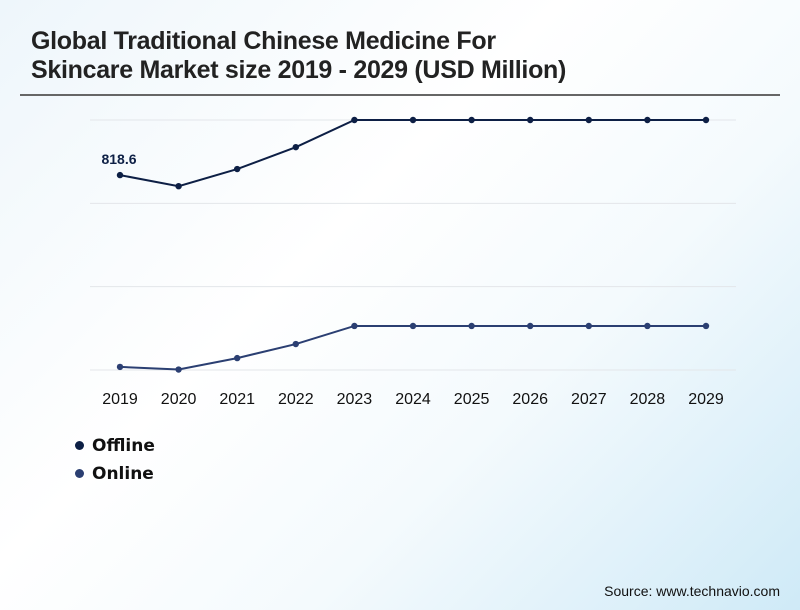 The height and width of the screenshot is (610, 800). What do you see at coordinates (118, 159) in the screenshot?
I see `data-label: 818.6` at bounding box center [118, 159].